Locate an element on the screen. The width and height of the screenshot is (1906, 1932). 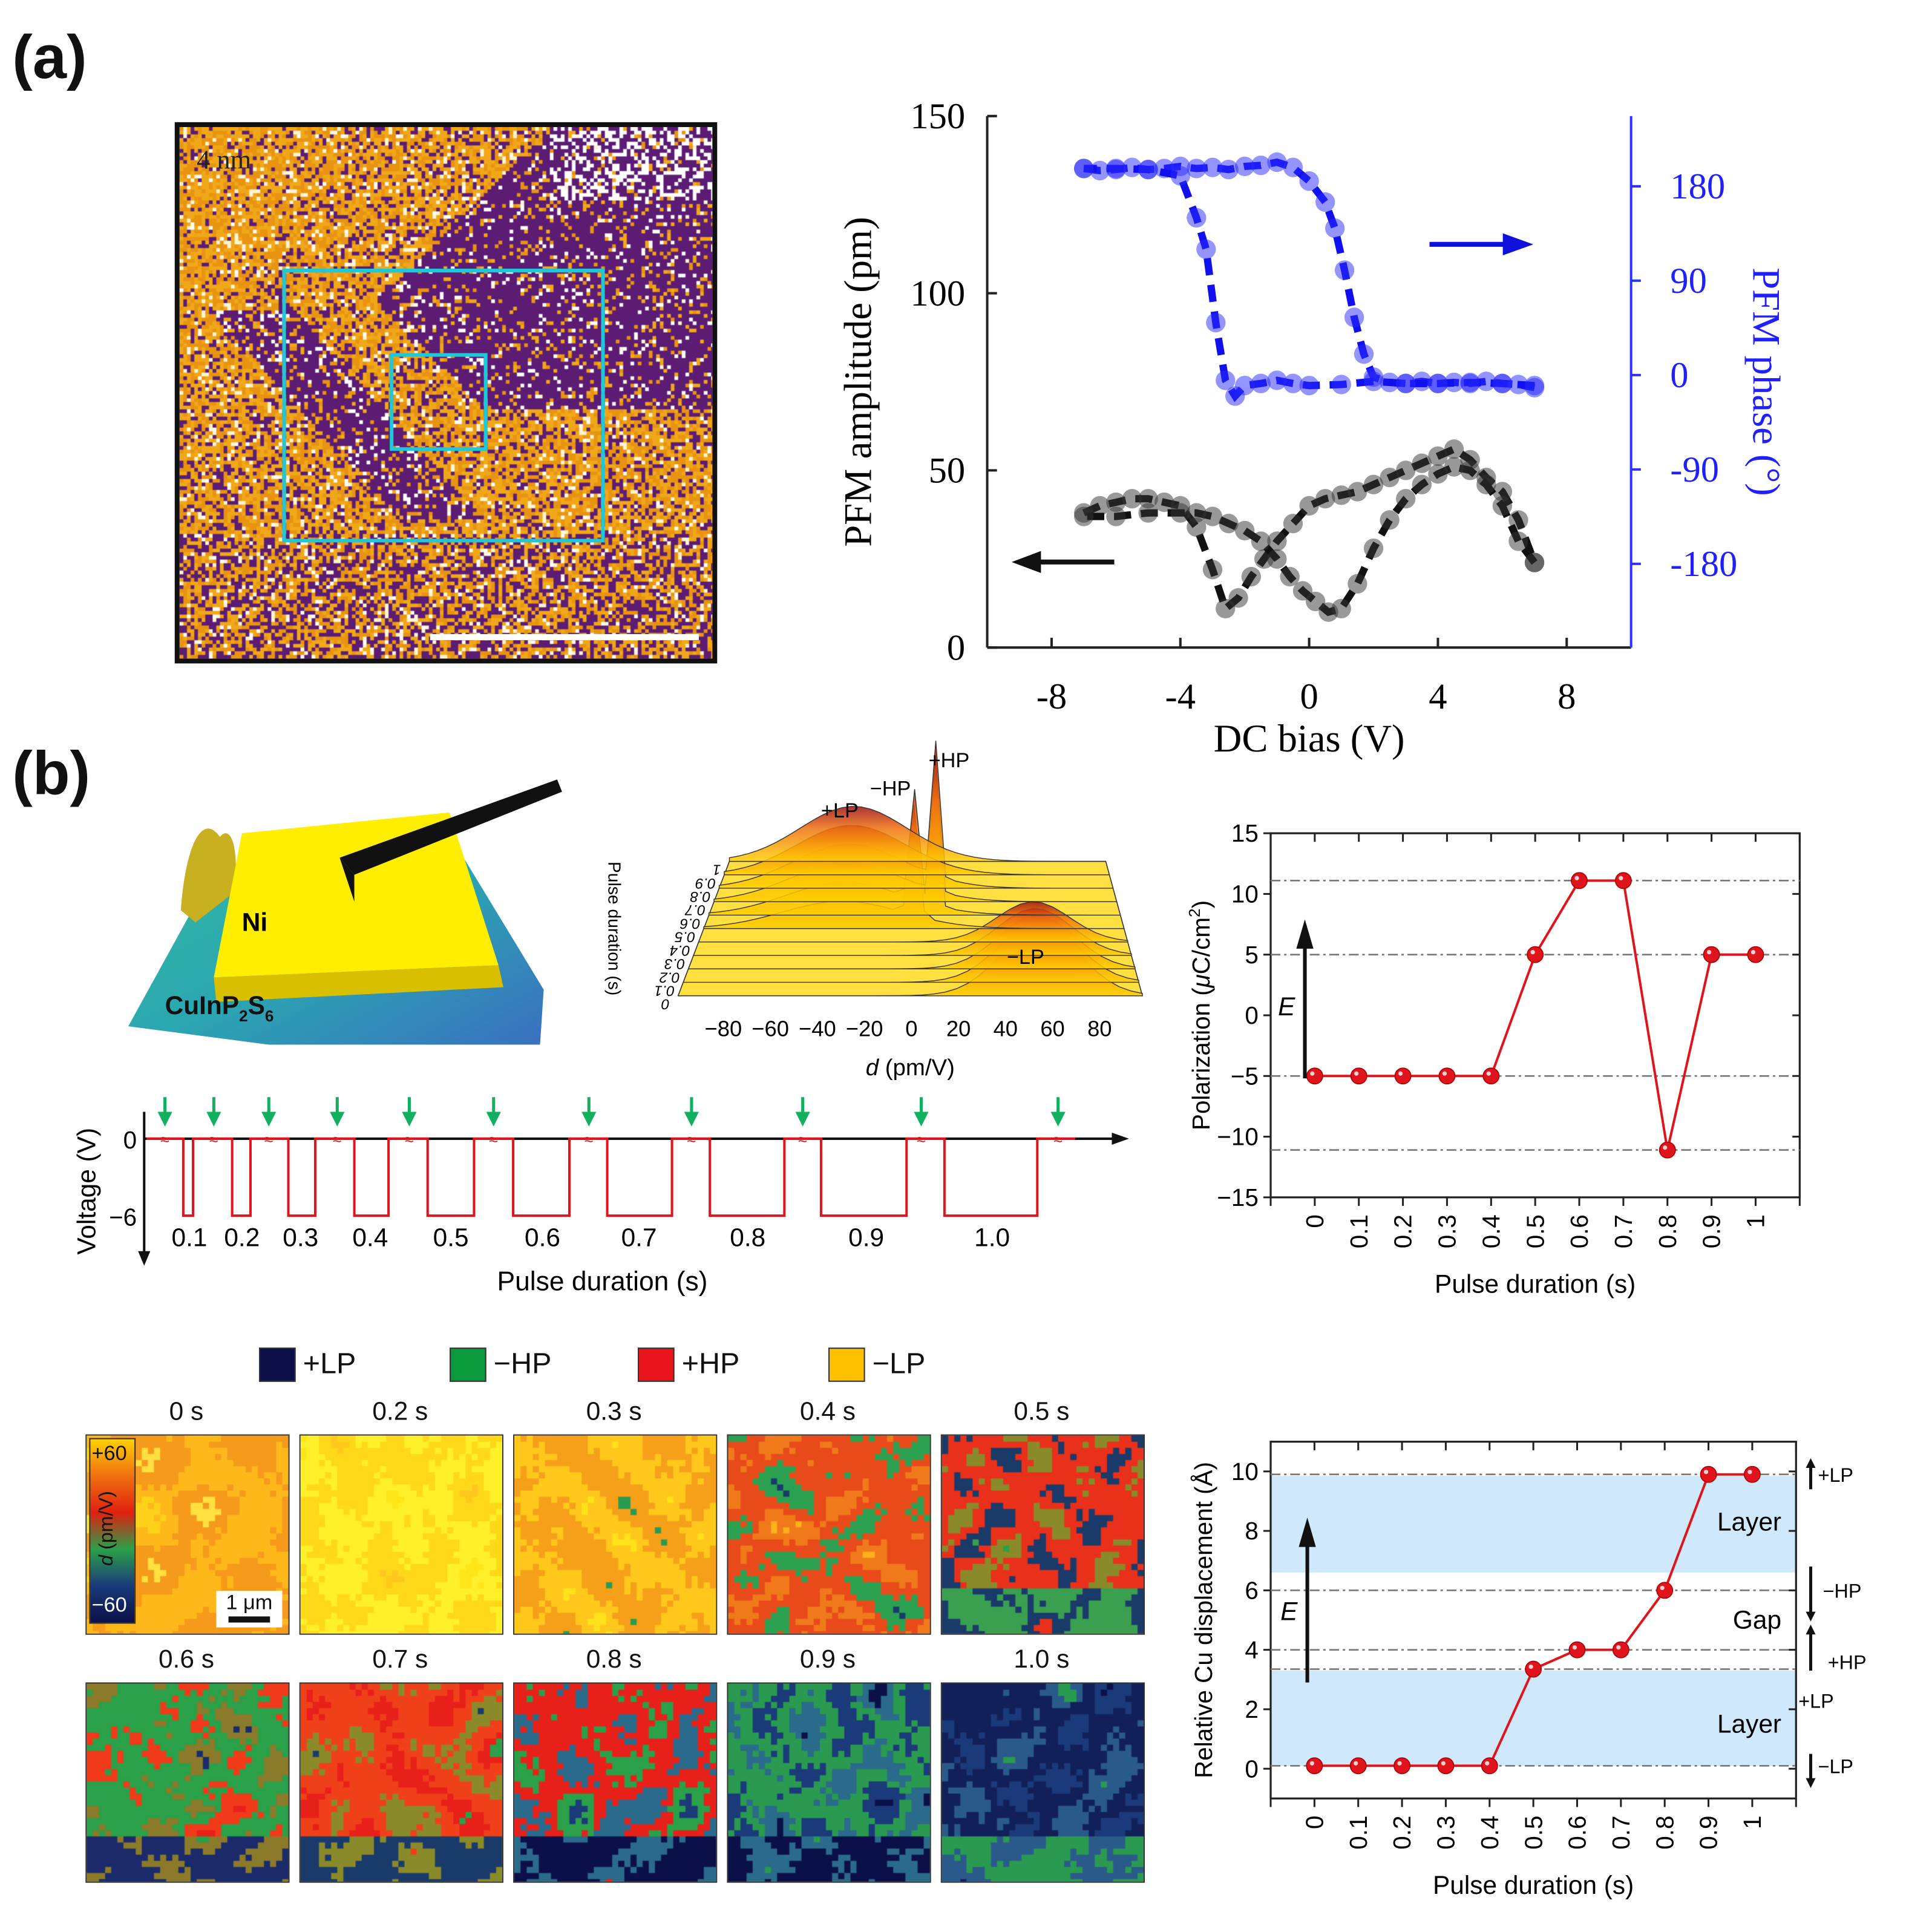
down-arrow-icon-head is located at coordinates (1811, 1783).